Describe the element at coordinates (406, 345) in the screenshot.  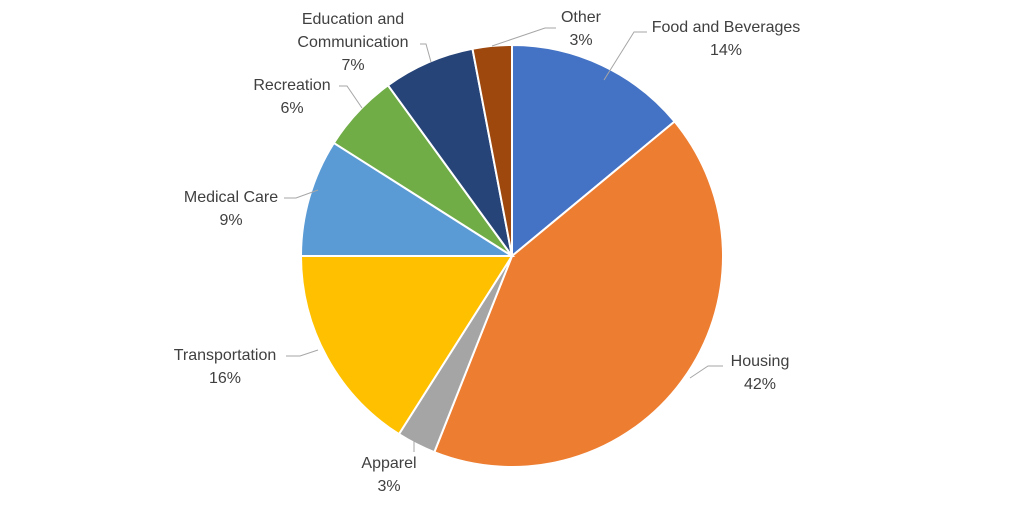
I see `pie-slice-transportation` at that location.